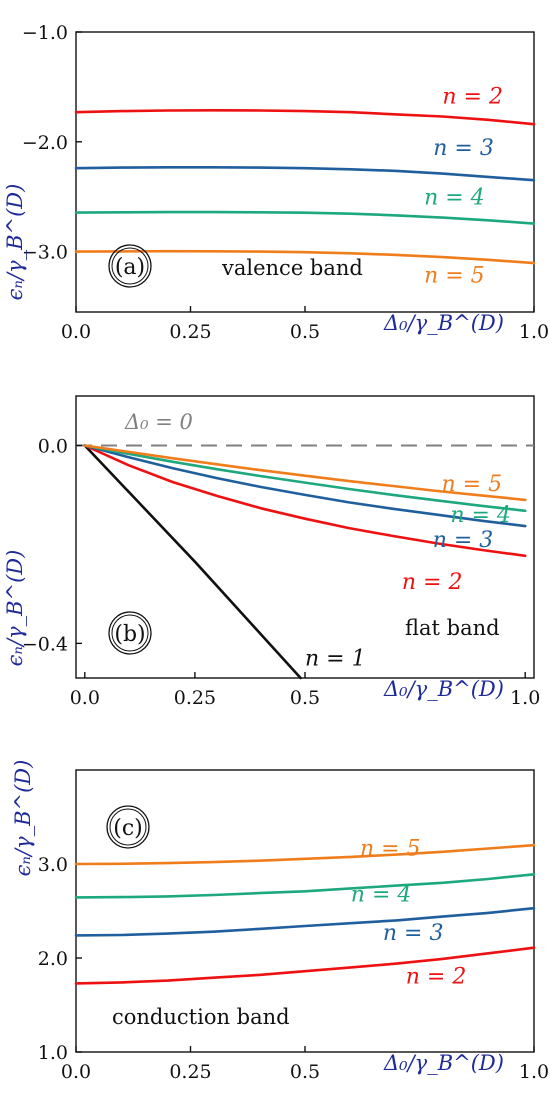 The image size is (550, 1100). Describe the element at coordinates (45, 253) in the screenshot. I see `y-tick-label: −3.0` at that location.